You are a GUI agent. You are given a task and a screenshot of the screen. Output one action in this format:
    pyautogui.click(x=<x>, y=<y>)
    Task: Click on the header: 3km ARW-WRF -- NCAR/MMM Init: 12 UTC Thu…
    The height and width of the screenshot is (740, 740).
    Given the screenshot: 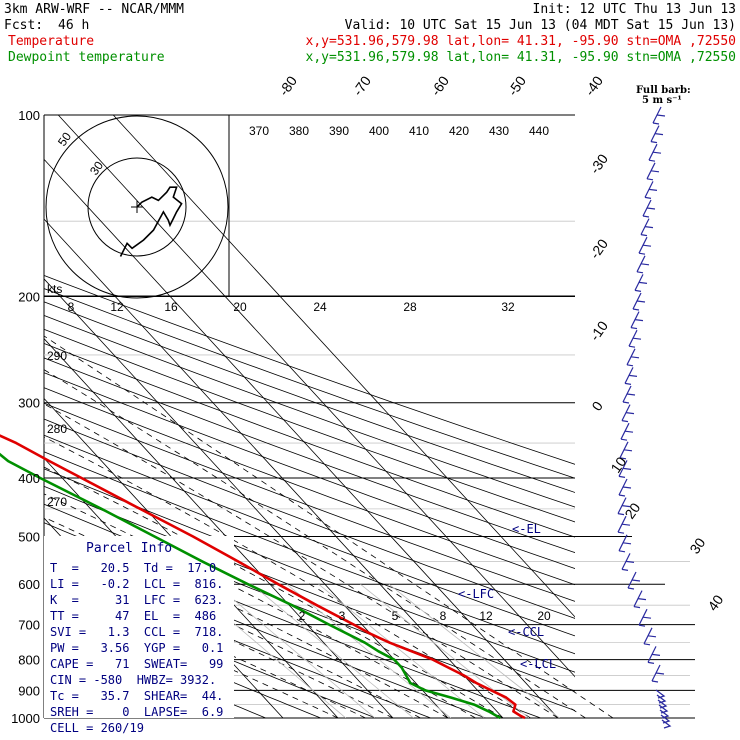 What is the action you would take?
    pyautogui.click(x=370, y=33)
    